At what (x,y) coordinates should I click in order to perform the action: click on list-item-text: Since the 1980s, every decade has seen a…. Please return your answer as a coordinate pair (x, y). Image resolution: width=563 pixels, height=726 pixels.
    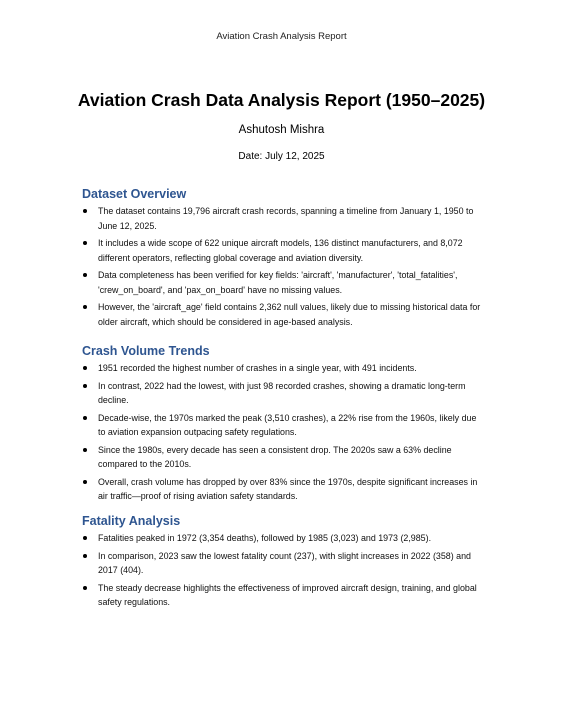
    Looking at the image, I should click on (275, 457).